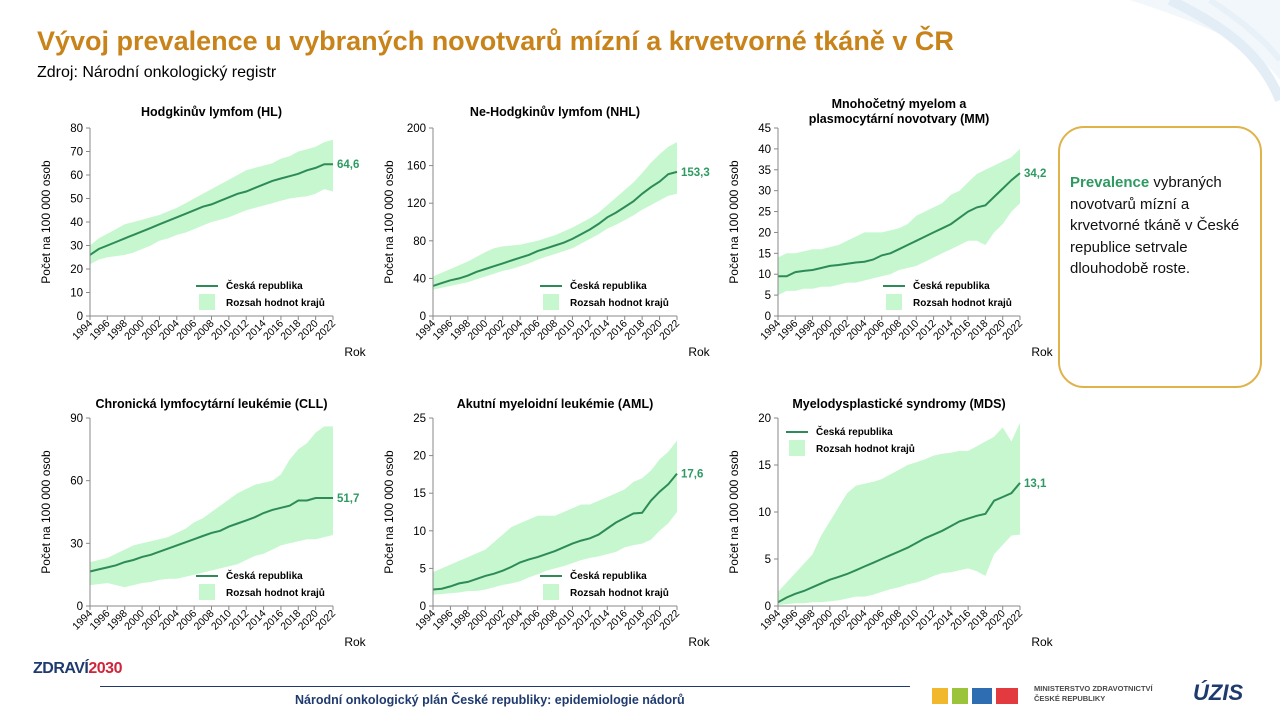 The height and width of the screenshot is (720, 1280). What do you see at coordinates (211, 404) in the screenshot?
I see `chart-title: Chronická lymfocytární leukémie (CLL)` at bounding box center [211, 404].